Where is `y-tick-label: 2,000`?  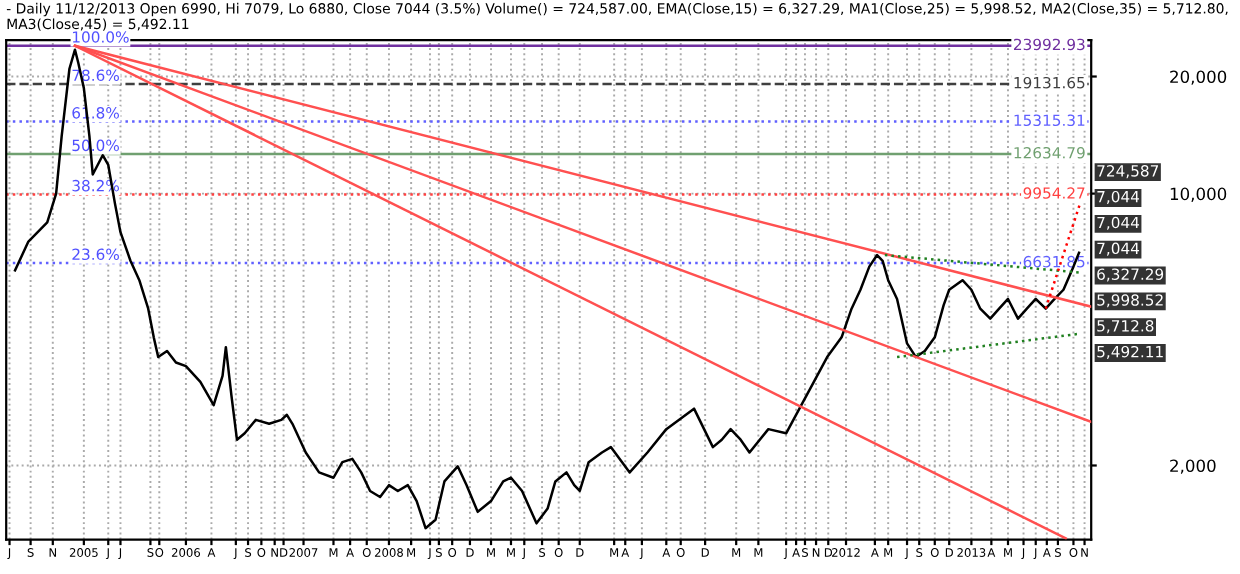
y-tick-label: 2,000 is located at coordinates (1193, 466).